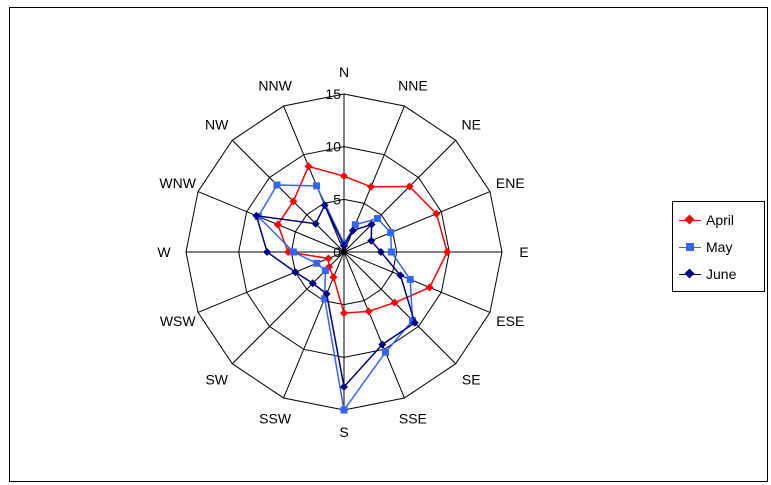 The image size is (771, 485). I want to click on direction-label: SE, so click(471, 379).